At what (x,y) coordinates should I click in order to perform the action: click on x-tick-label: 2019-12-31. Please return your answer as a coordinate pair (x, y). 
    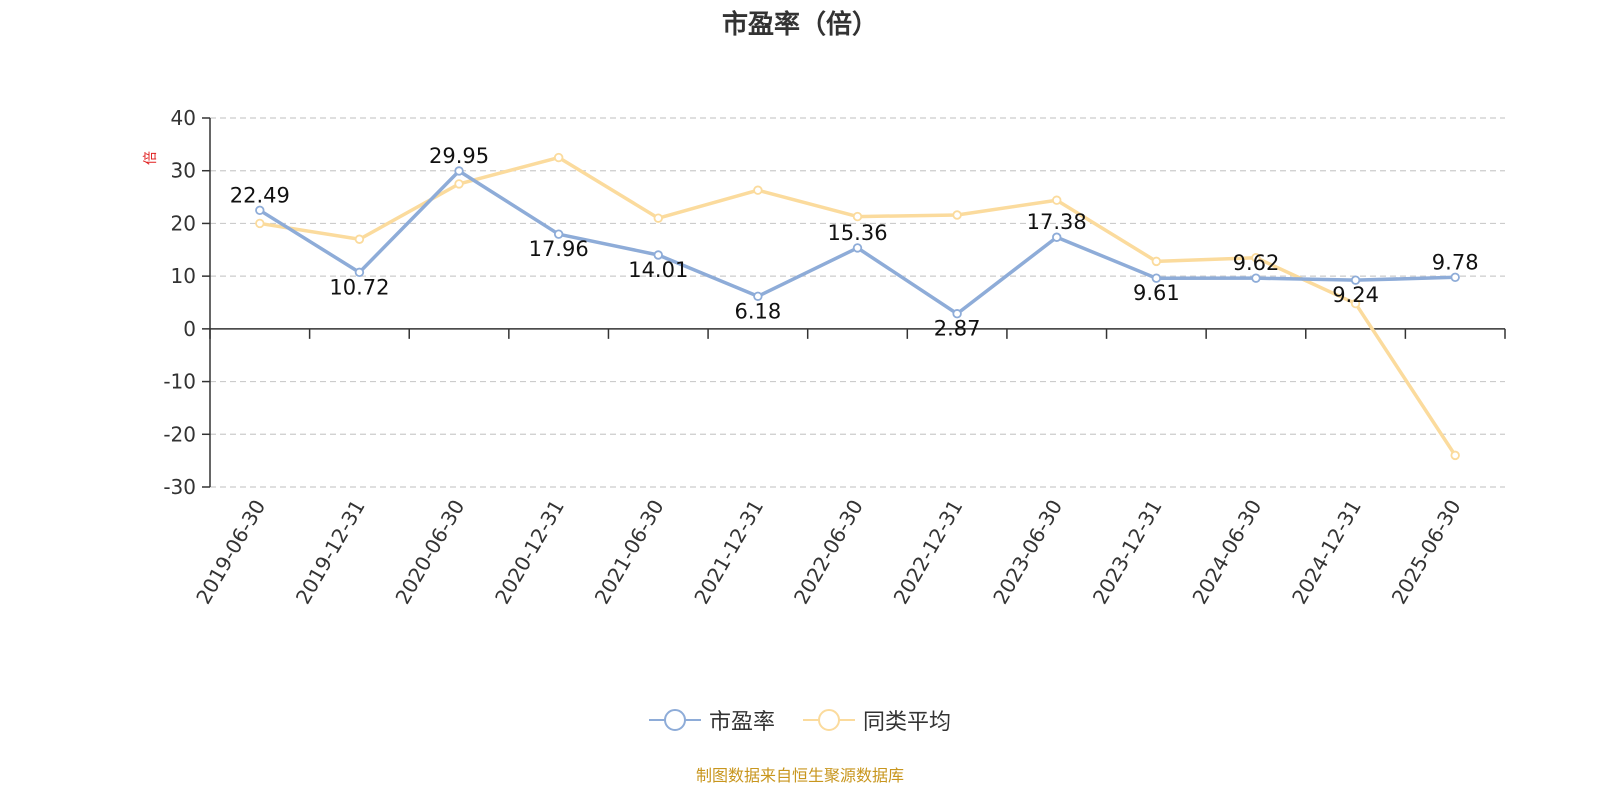
    Looking at the image, I should click on (330, 552).